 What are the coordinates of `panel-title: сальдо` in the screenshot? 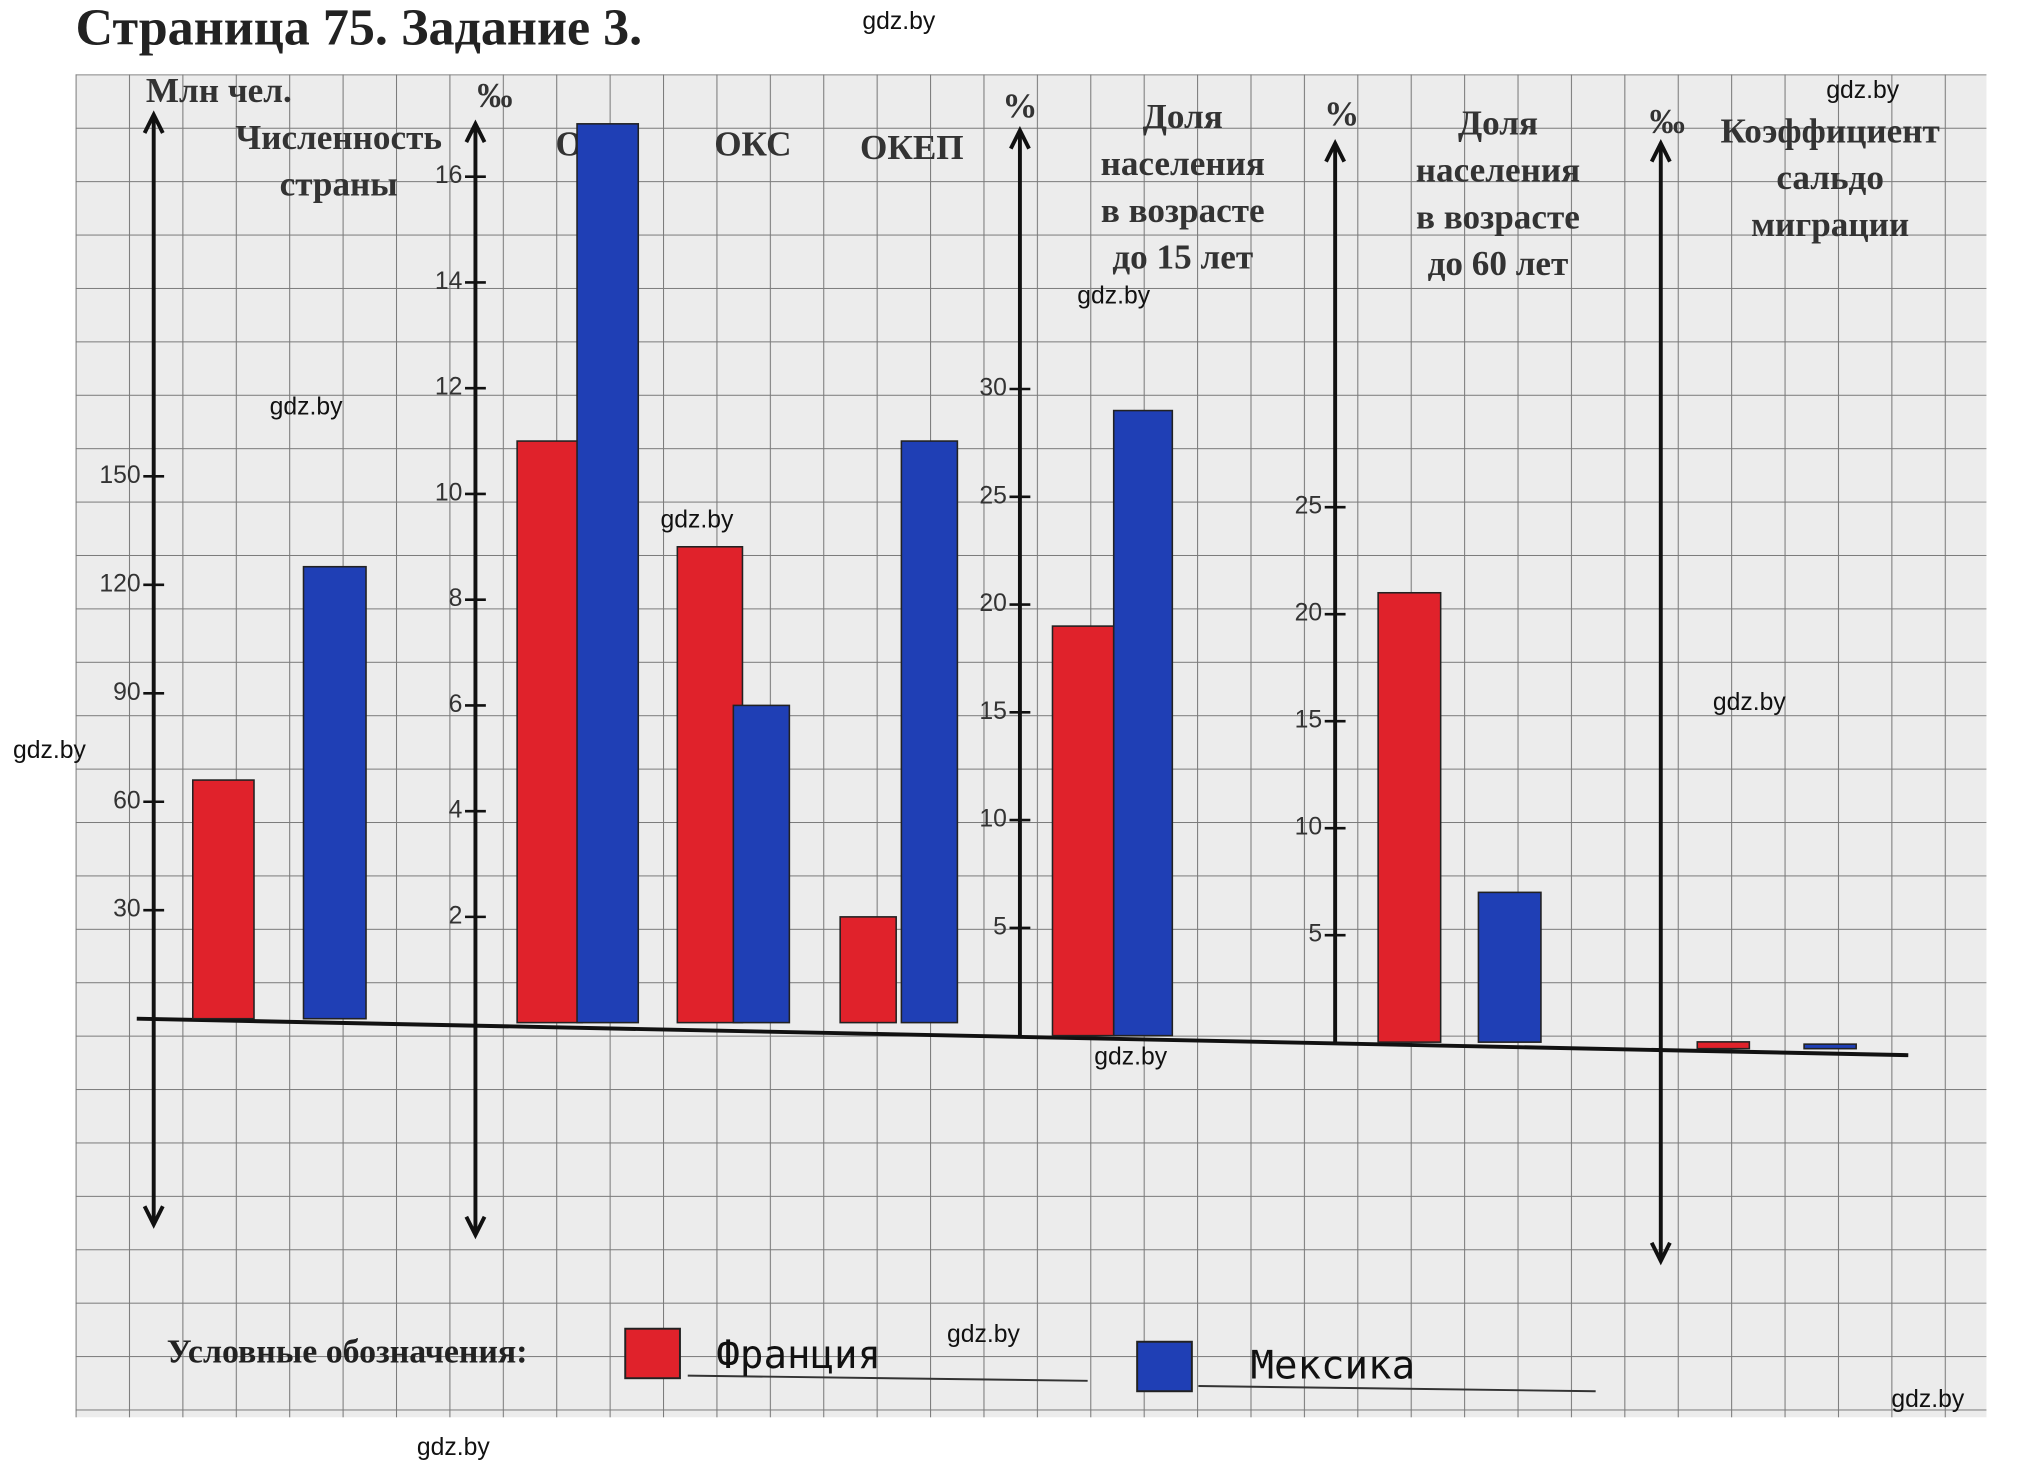 It's located at (1830, 177).